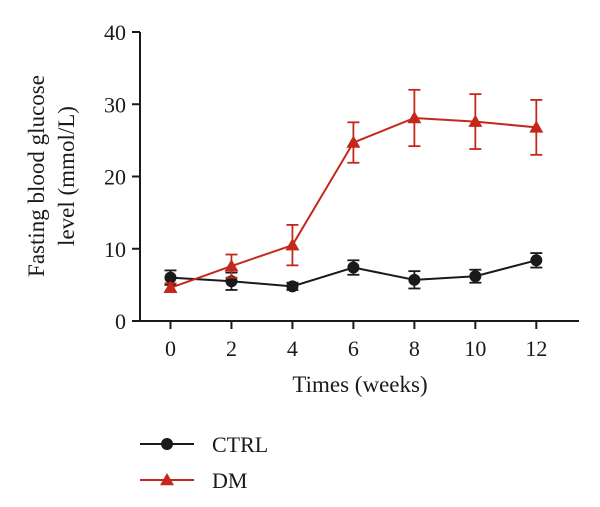 The height and width of the screenshot is (507, 600). Describe the element at coordinates (231, 348) in the screenshot. I see `x-tick-label: 2` at that location.